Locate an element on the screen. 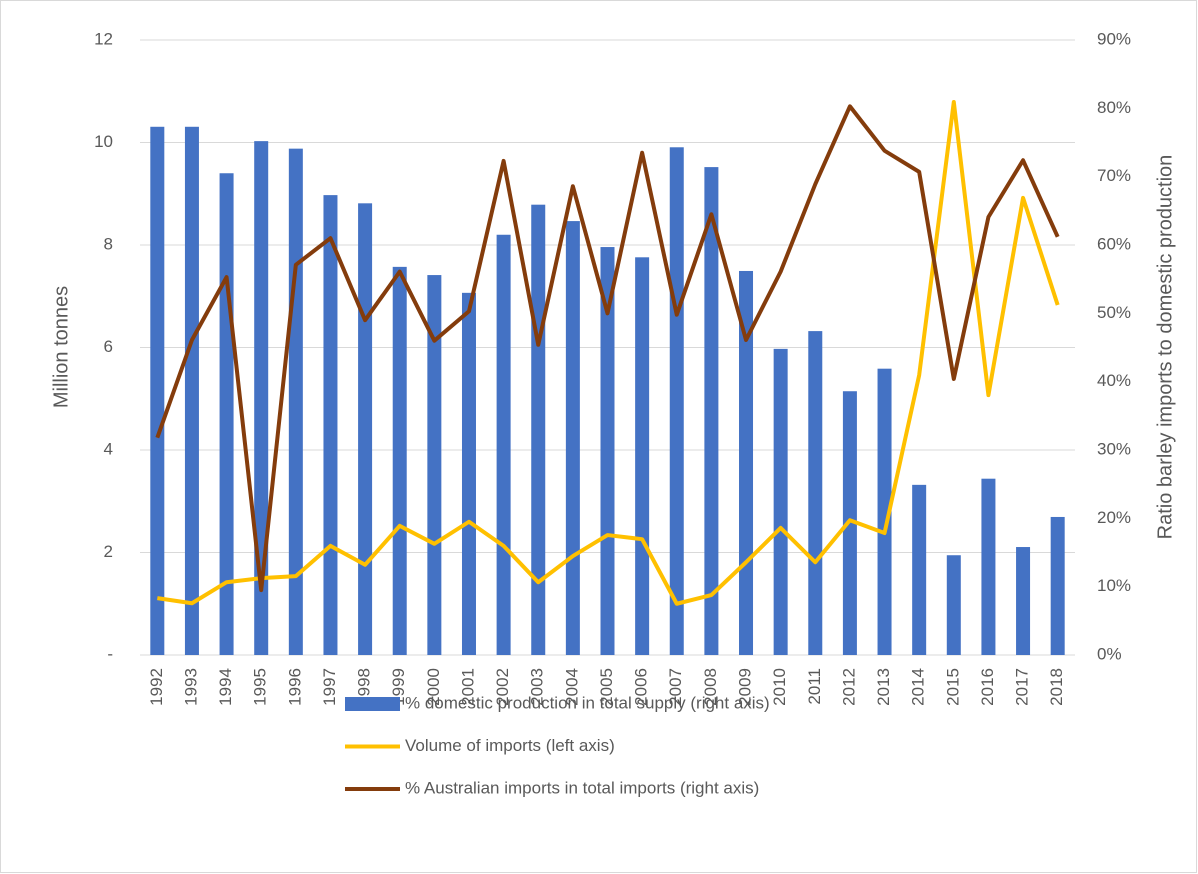  y2-tick-label: 0% is located at coordinates (1109, 653).